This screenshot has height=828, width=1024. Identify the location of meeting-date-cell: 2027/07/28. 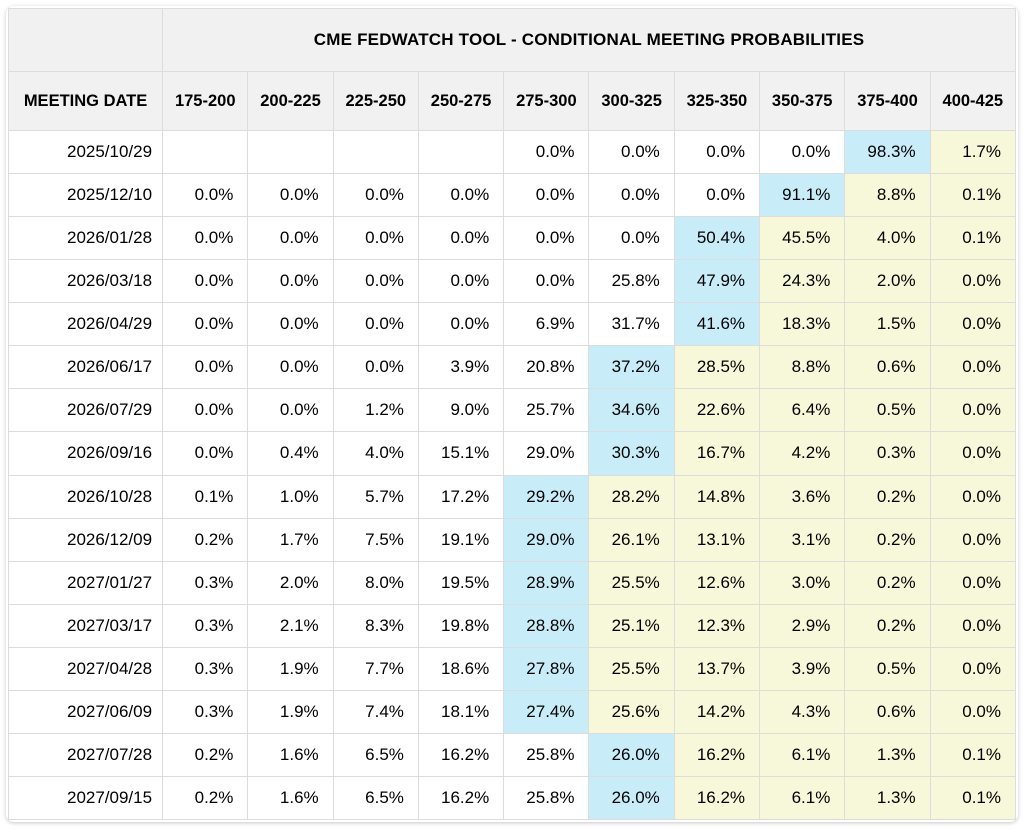
(85, 754).